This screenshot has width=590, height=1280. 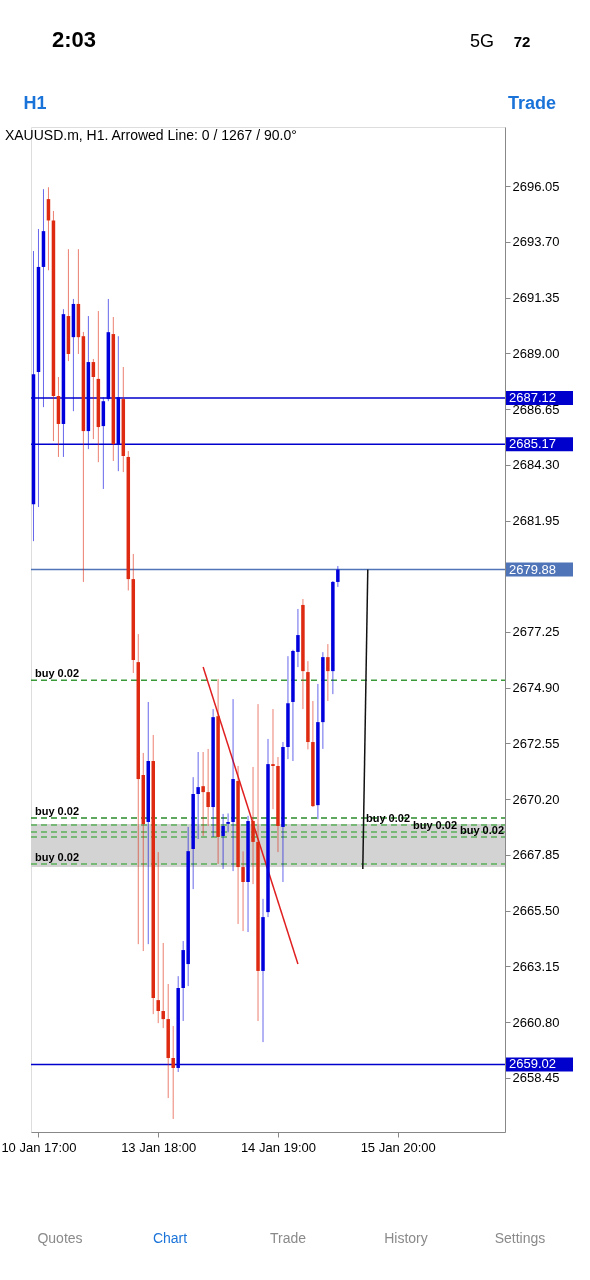 What do you see at coordinates (482, 41) in the screenshot?
I see `text: 5G` at bounding box center [482, 41].